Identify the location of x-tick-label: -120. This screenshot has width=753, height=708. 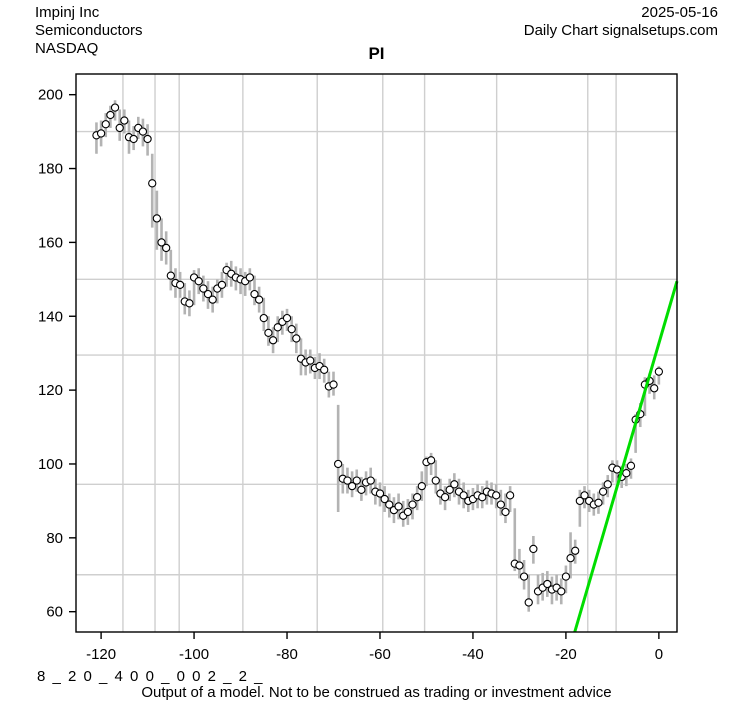
(101, 654).